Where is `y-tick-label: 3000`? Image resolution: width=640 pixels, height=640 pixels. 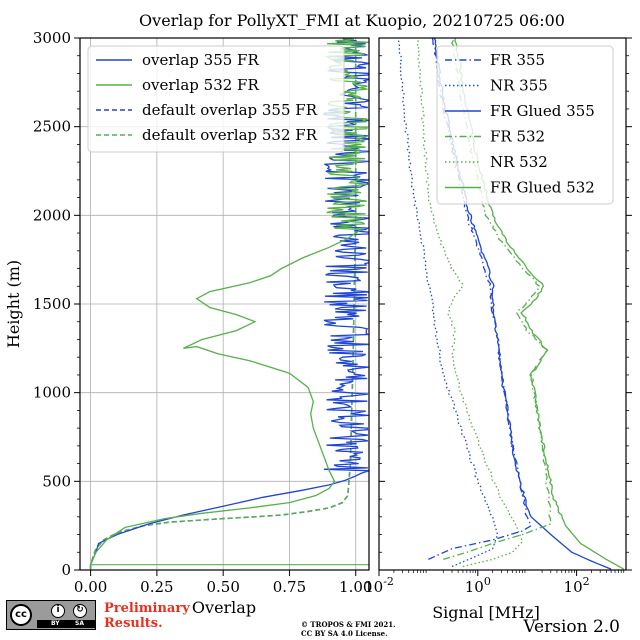
y-tick-label: 3000 is located at coordinates (52, 38).